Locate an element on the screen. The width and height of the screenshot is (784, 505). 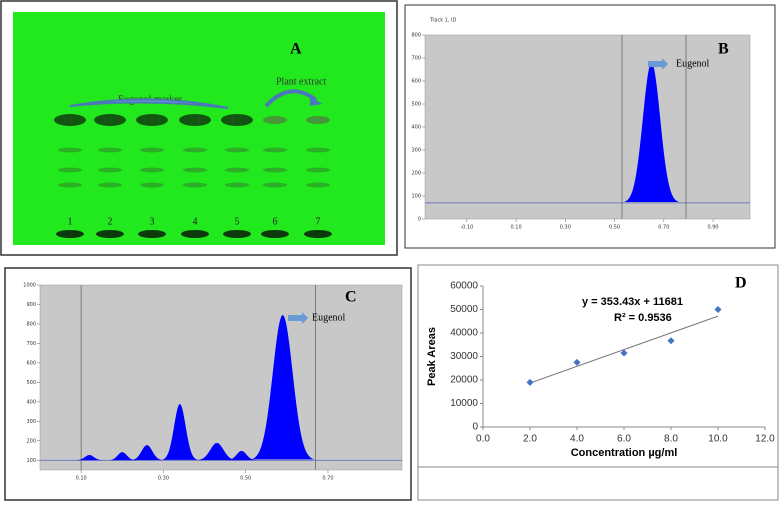
x-tick-label: 0.0 is located at coordinates (483, 439).